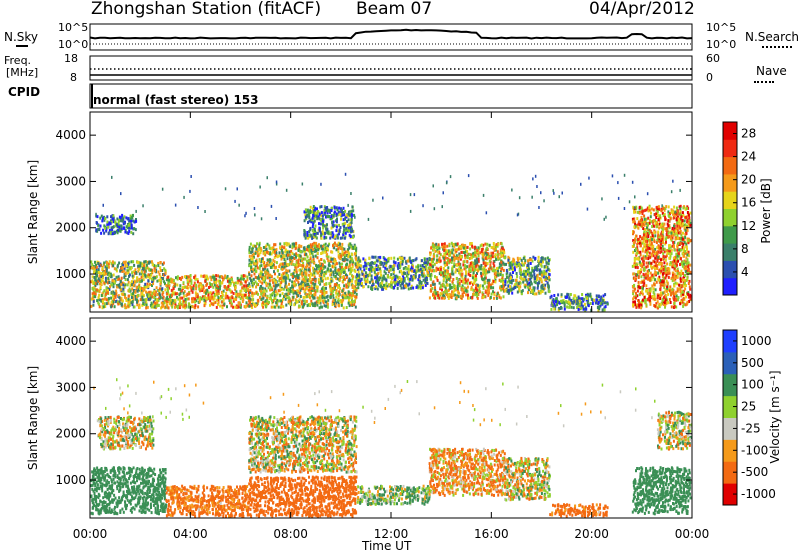 Image resolution: width=800 pixels, height=554 pixels. Describe the element at coordinates (709, 77) in the screenshot. I see `nave-tick-bottom: 0` at that location.